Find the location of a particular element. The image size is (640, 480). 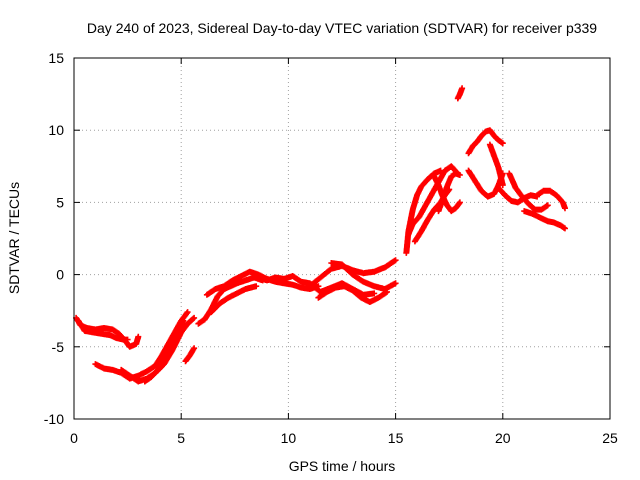

x-tick-label: 5 is located at coordinates (181, 438).